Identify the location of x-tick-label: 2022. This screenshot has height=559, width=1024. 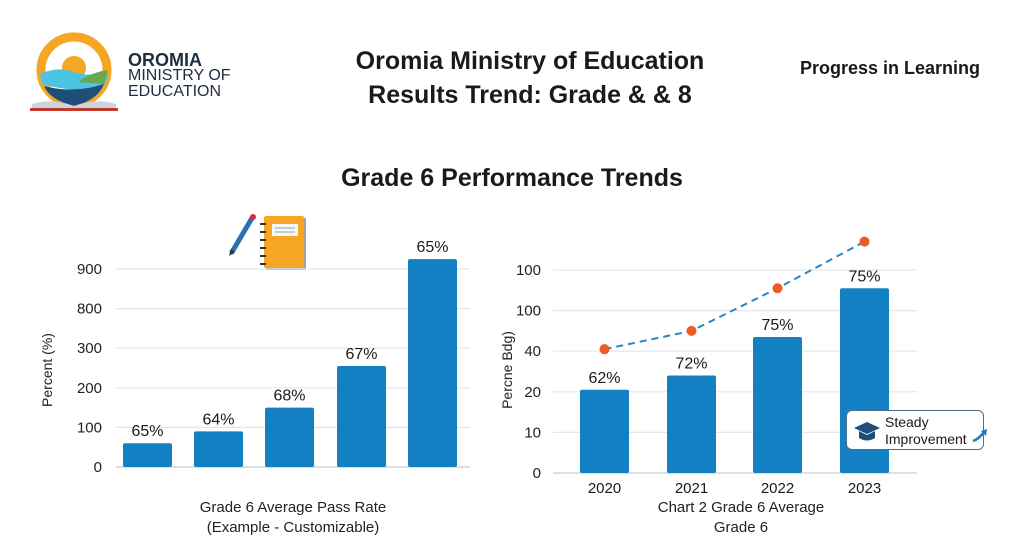
(777, 488).